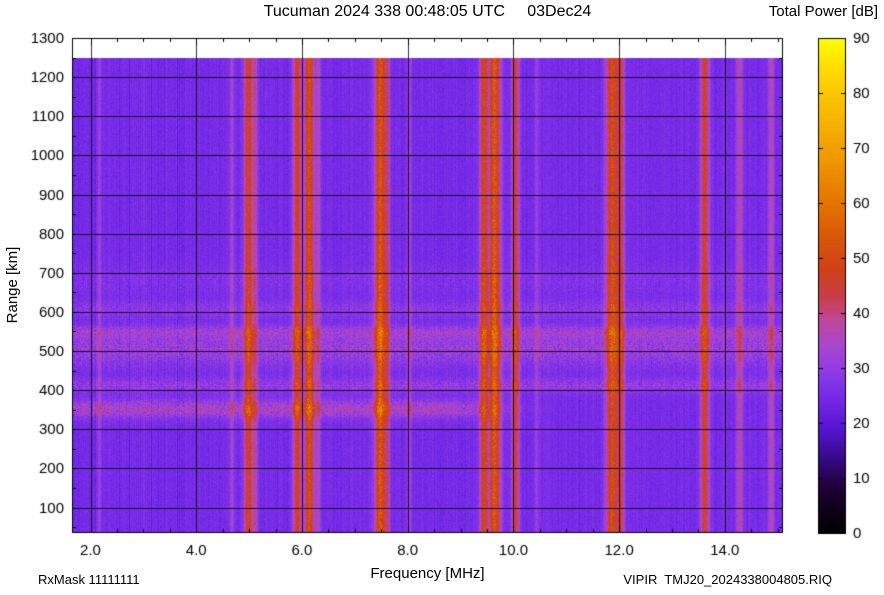 The height and width of the screenshot is (595, 884). I want to click on x-axis-label: Frequency [MHz], so click(427, 573).